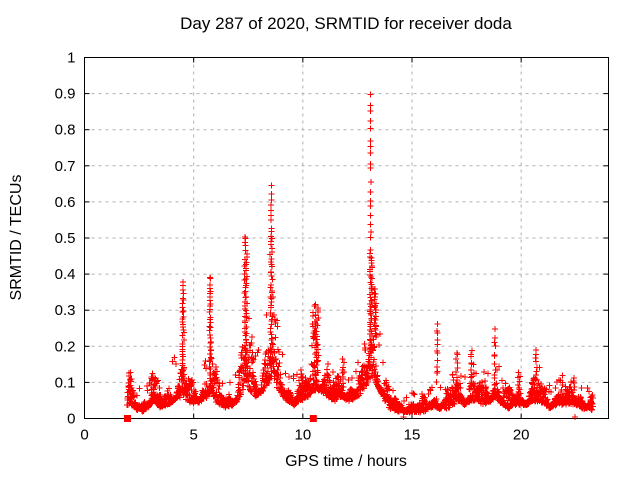 This screenshot has width=640, height=480. Describe the element at coordinates (65, 130) in the screenshot. I see `y-tick-label: 0.8` at that location.